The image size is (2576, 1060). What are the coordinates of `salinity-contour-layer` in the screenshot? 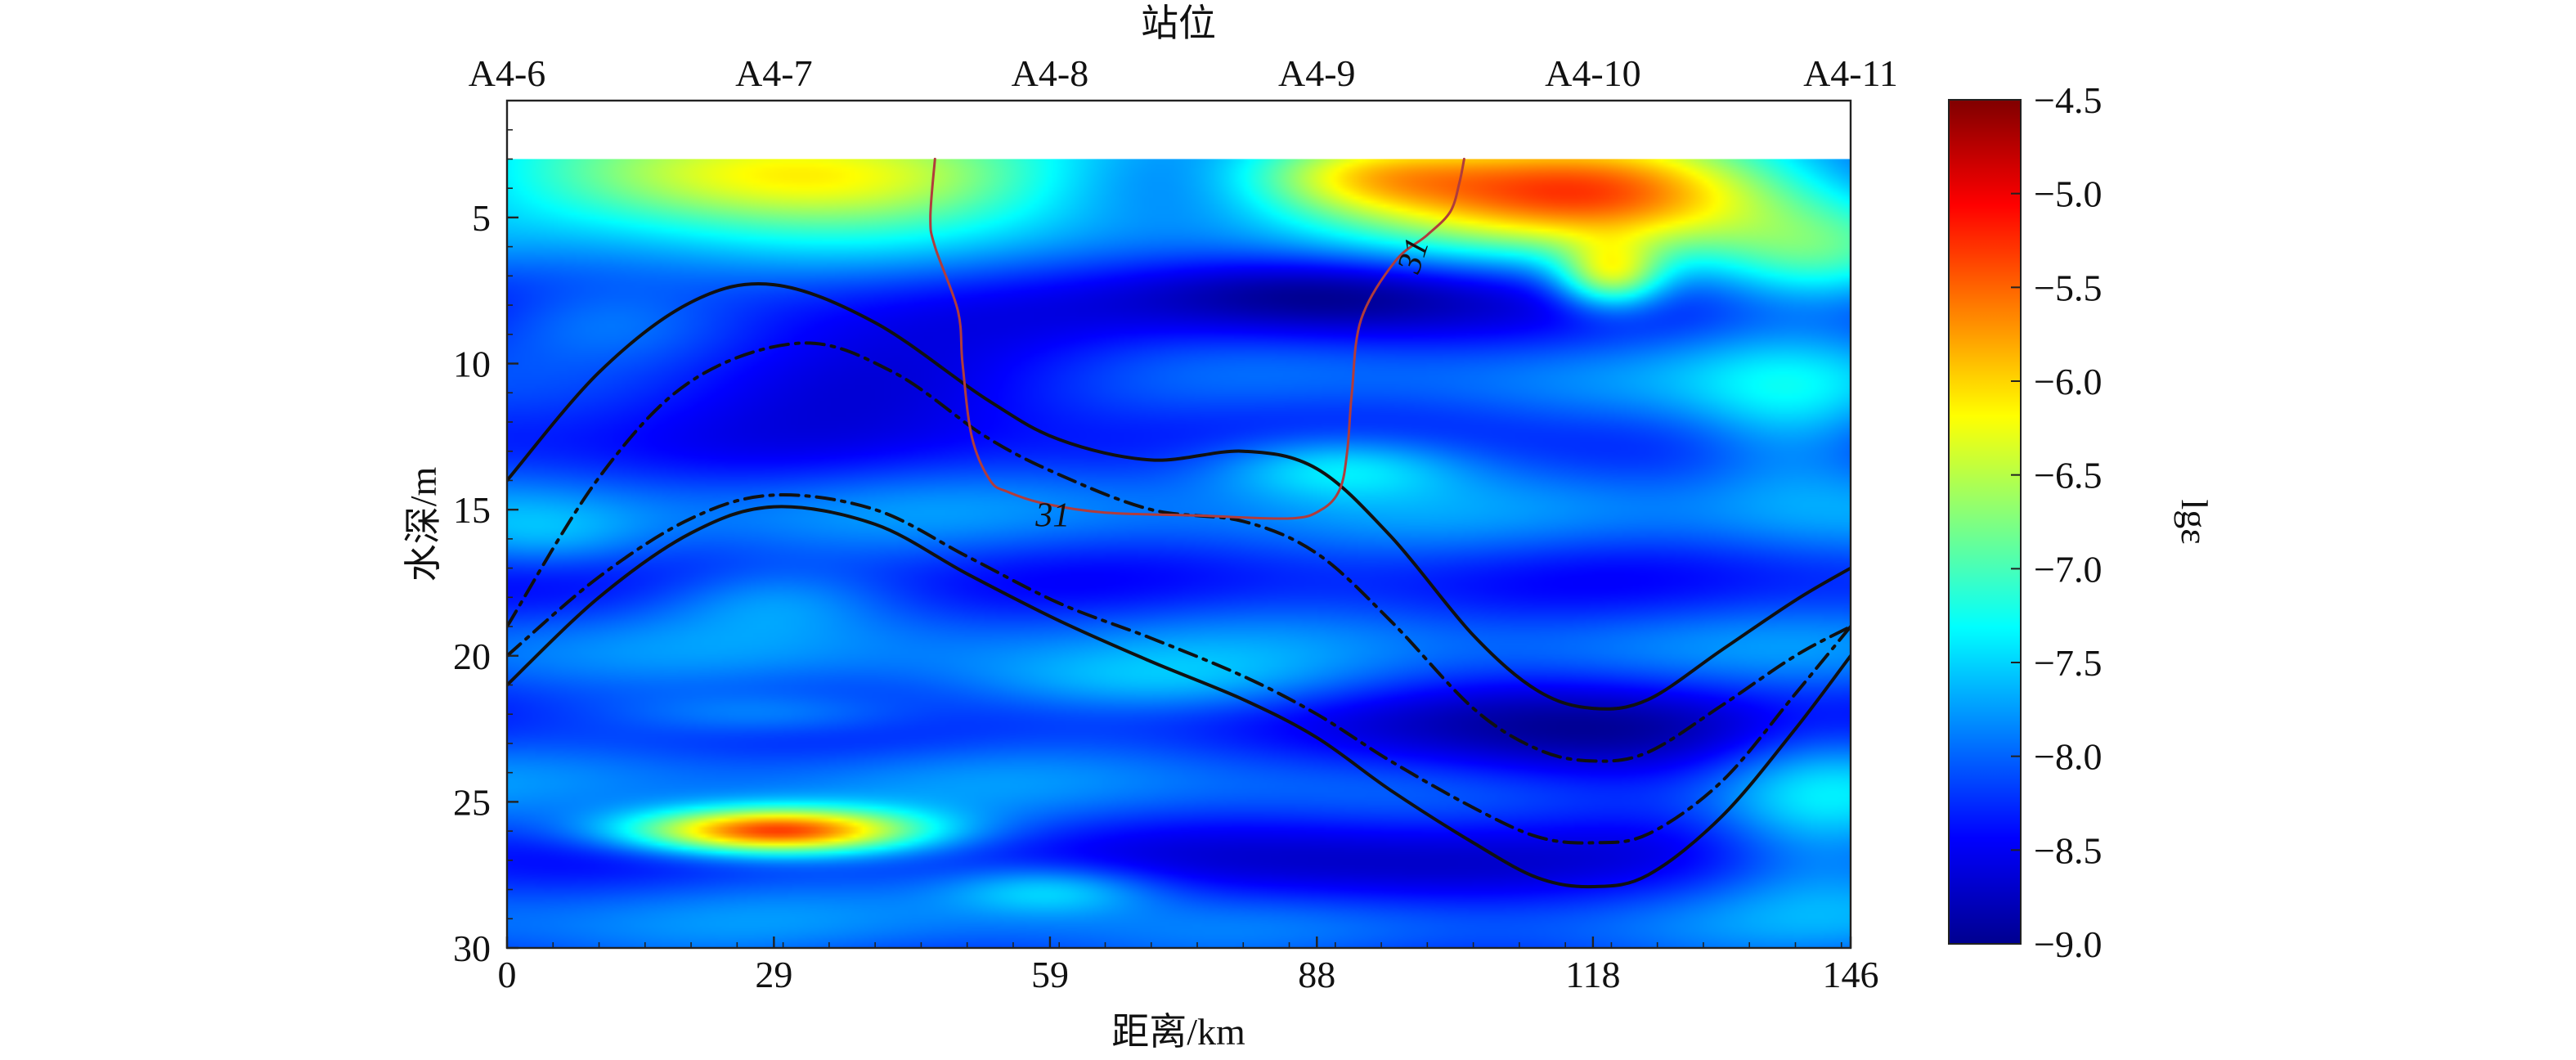 It's located at (1197, 338).